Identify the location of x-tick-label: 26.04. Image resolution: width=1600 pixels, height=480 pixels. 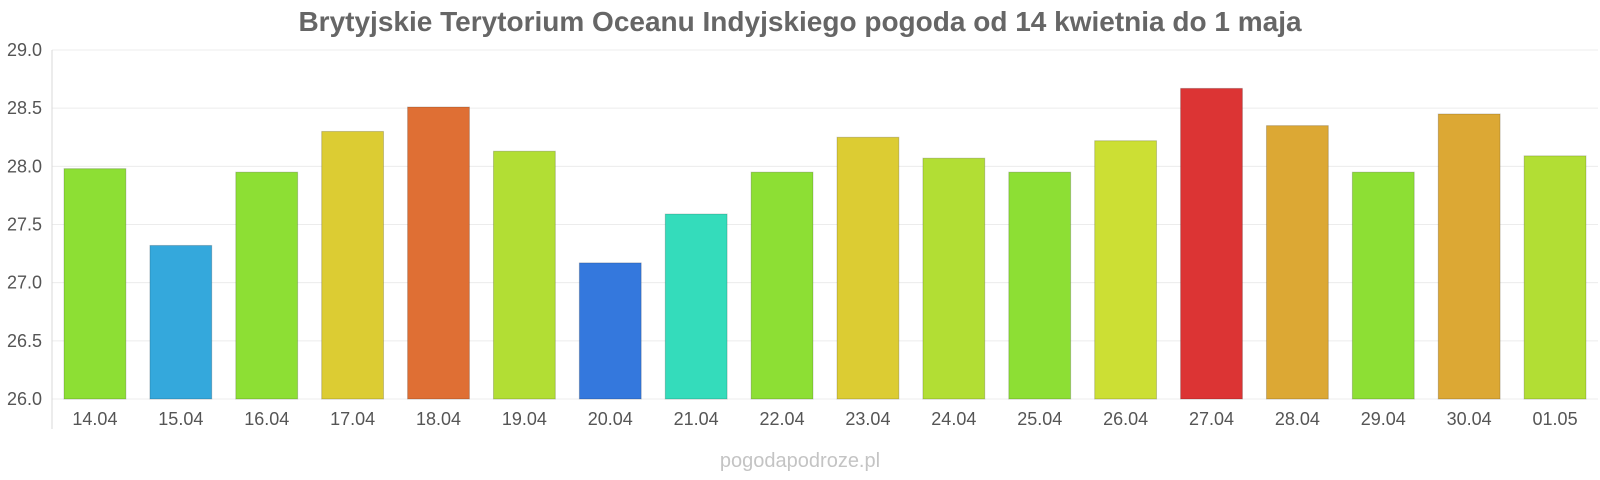
(1125, 419).